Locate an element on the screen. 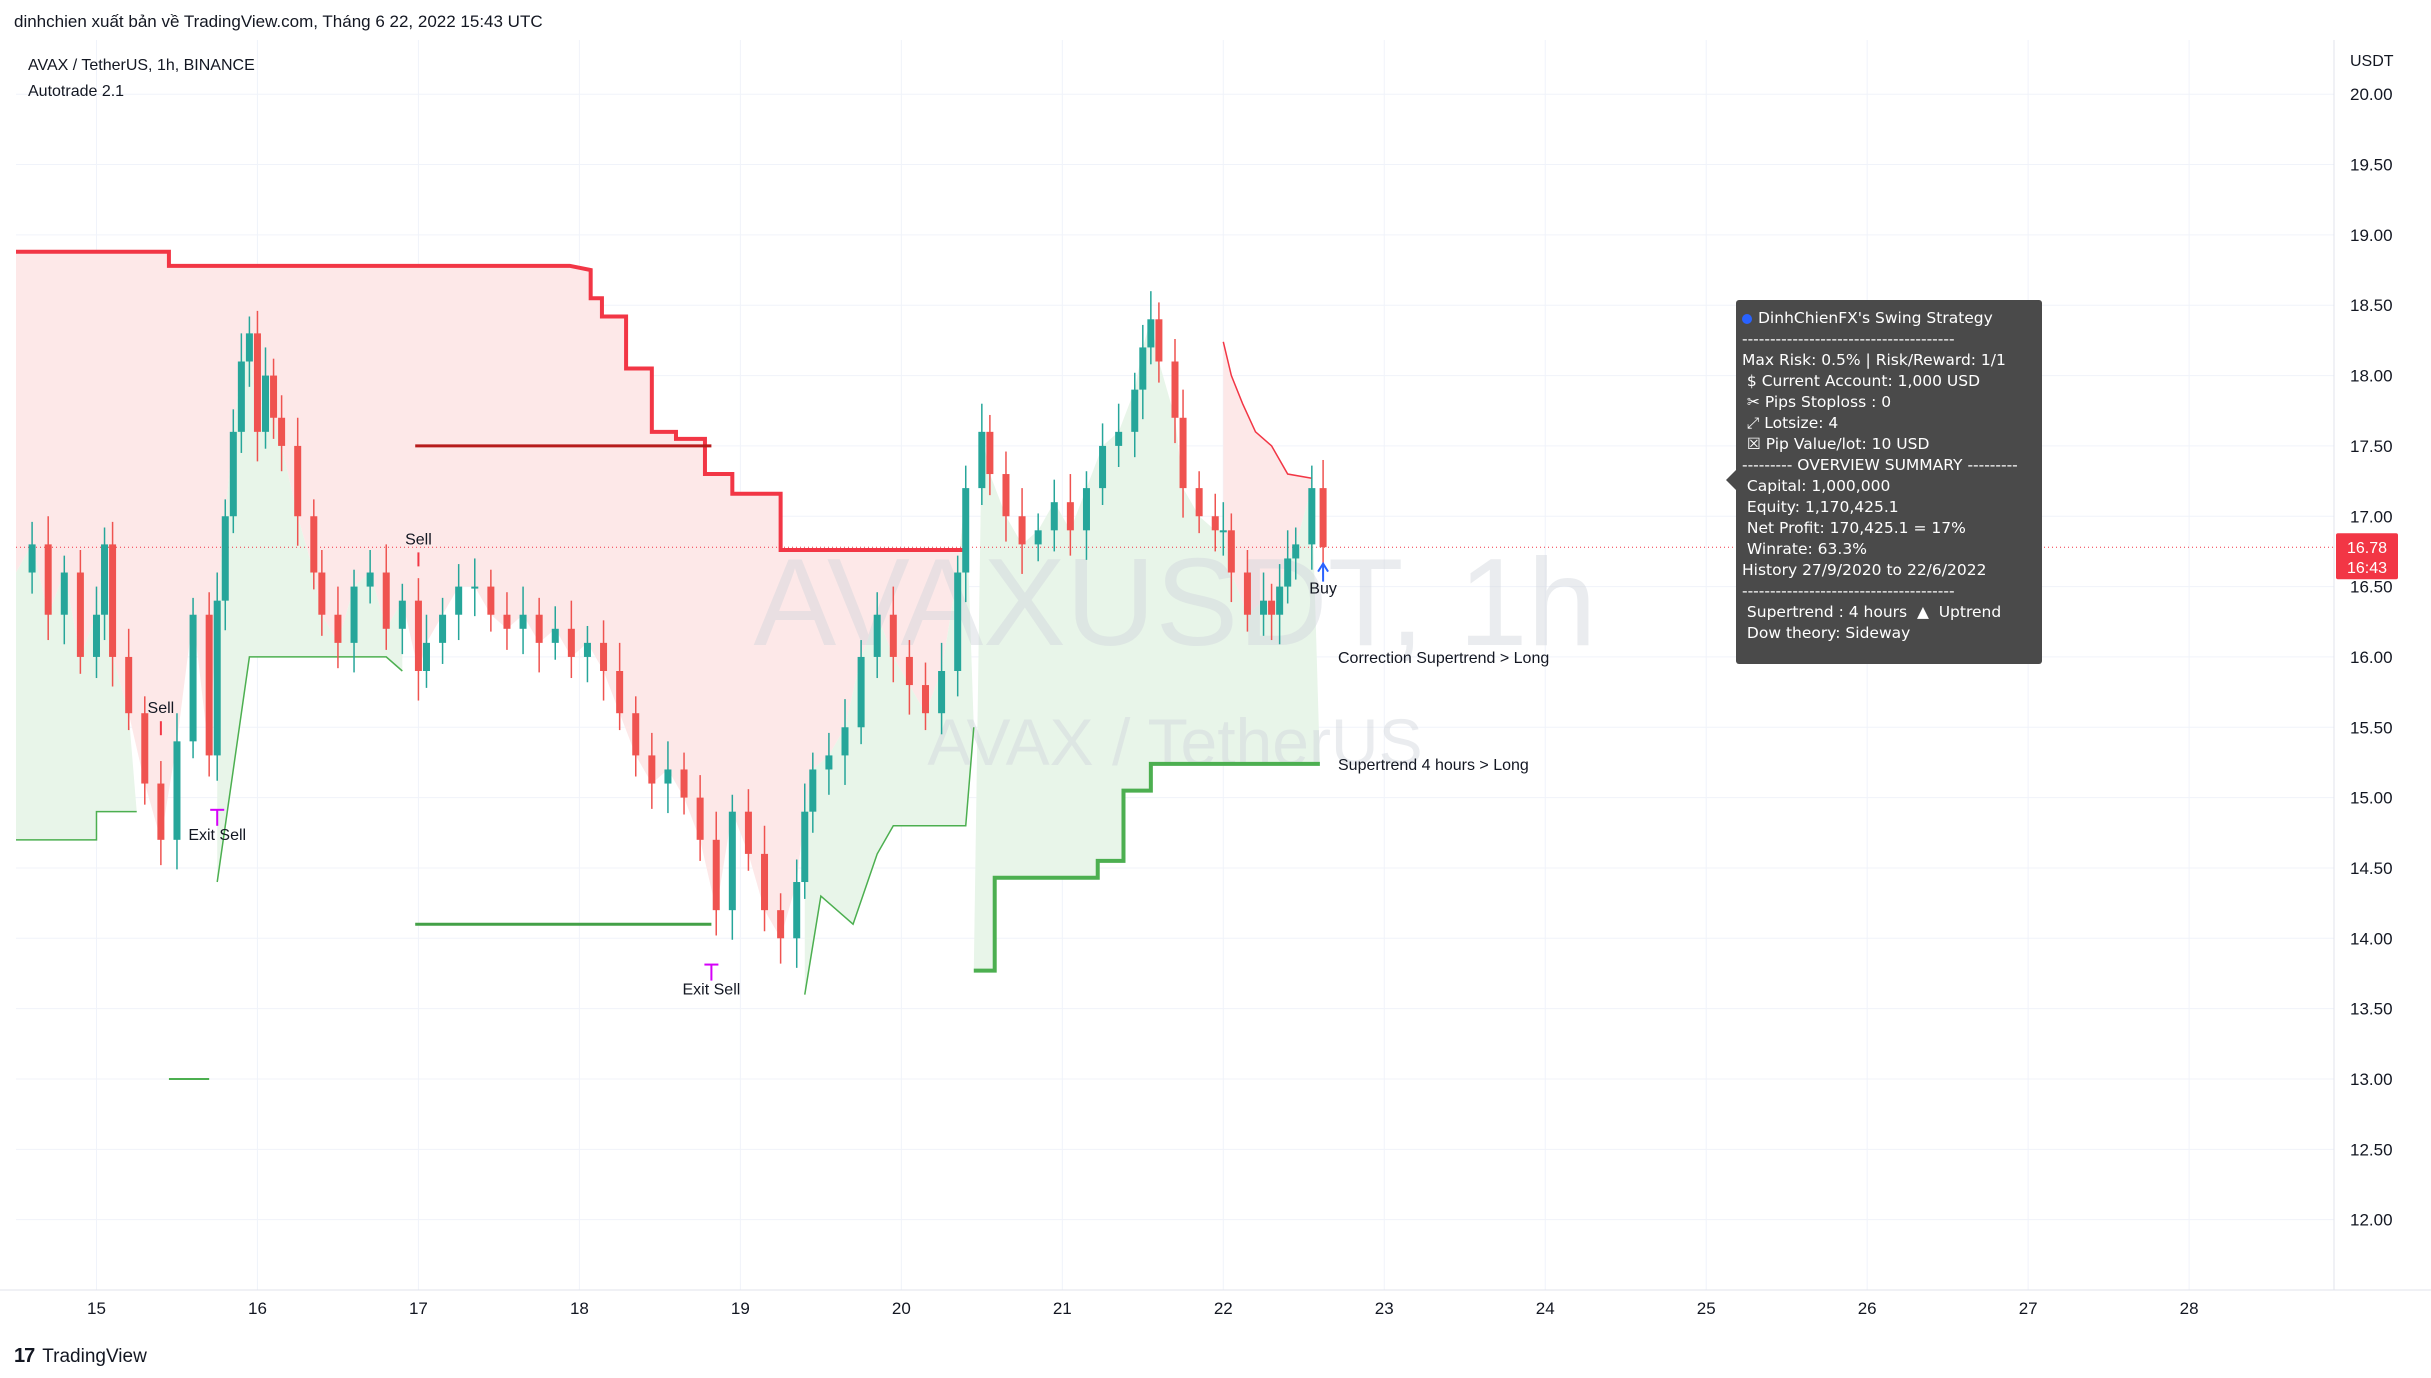 This screenshot has width=2431, height=1378. x-tick-label: 17 is located at coordinates (418, 1308).